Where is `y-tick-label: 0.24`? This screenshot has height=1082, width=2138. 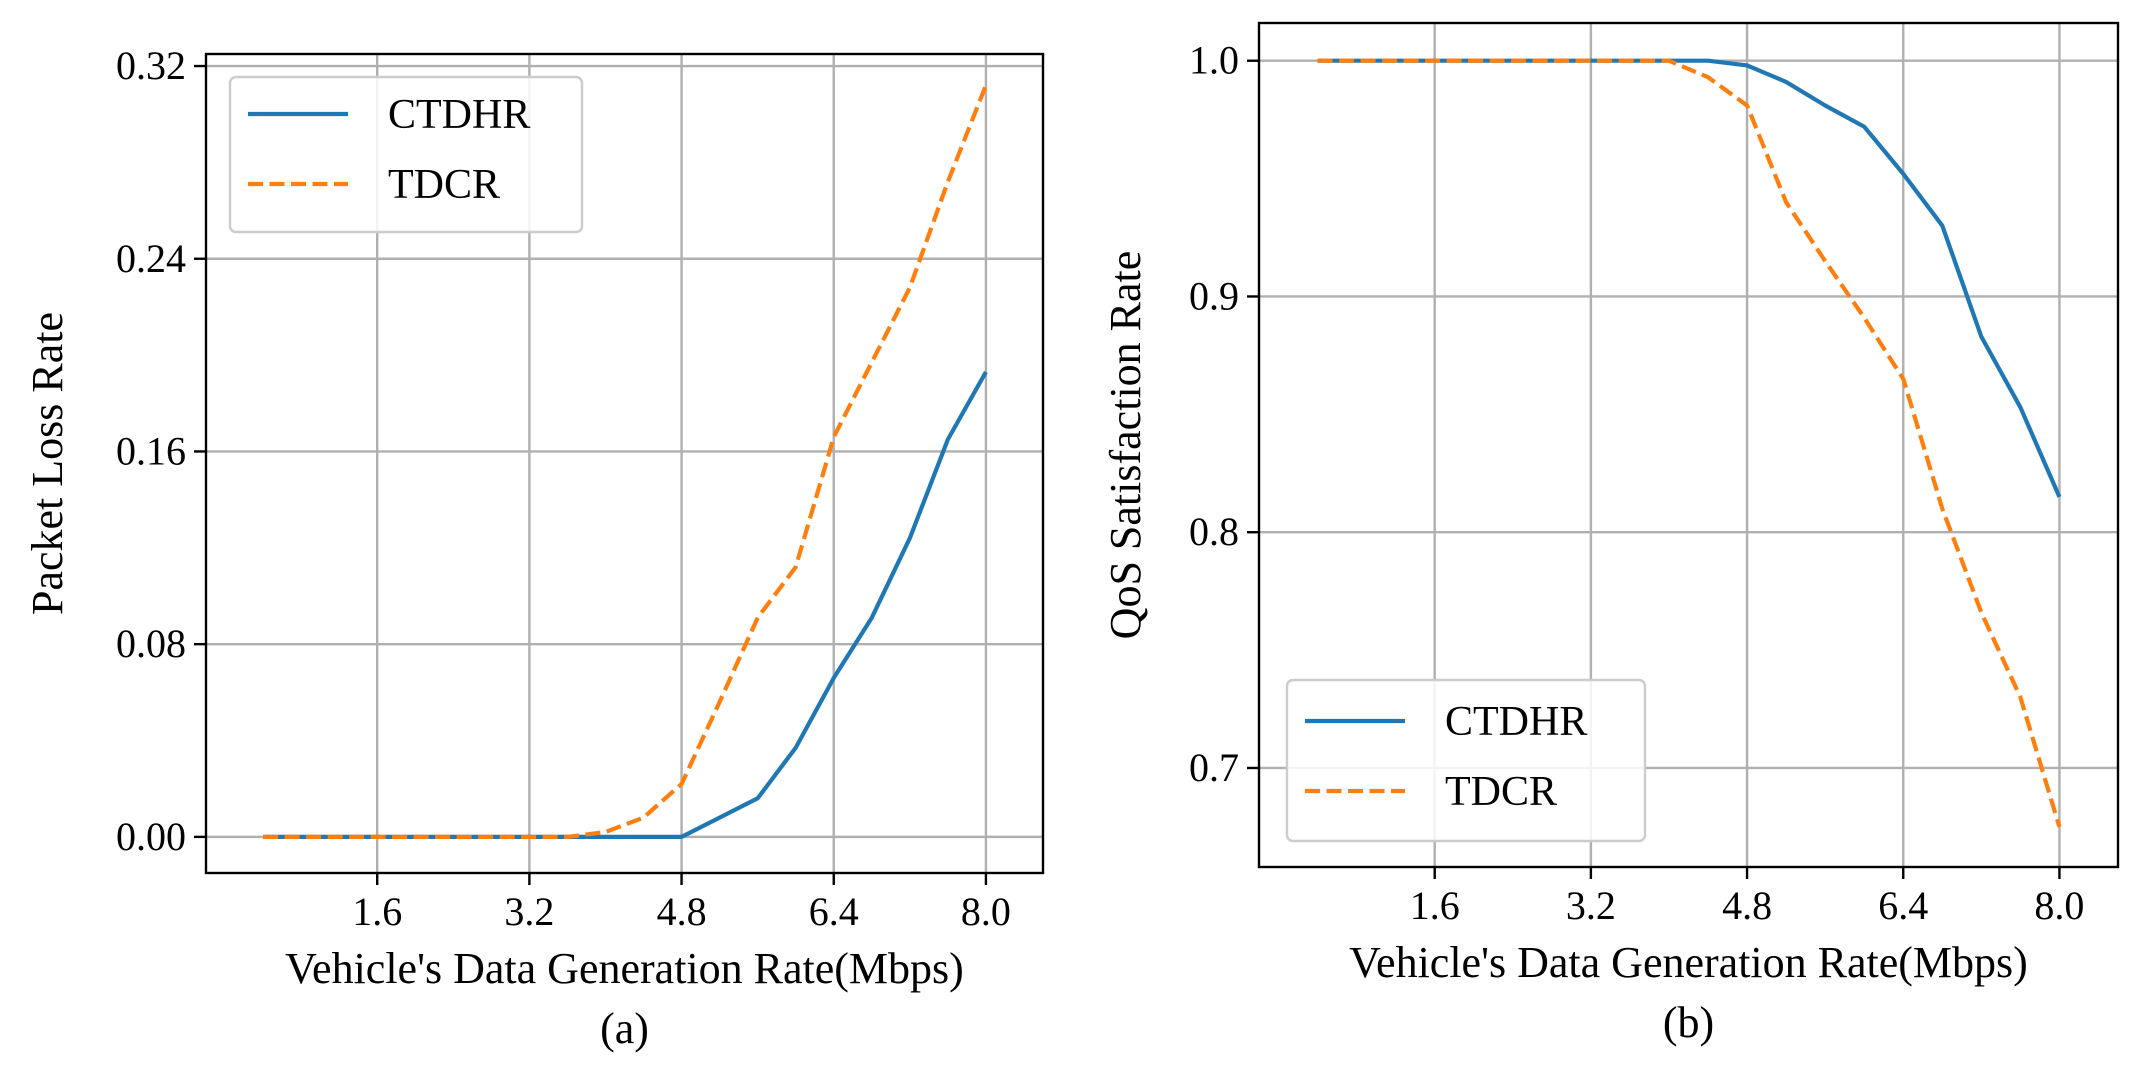 y-tick-label: 0.24 is located at coordinates (151, 258).